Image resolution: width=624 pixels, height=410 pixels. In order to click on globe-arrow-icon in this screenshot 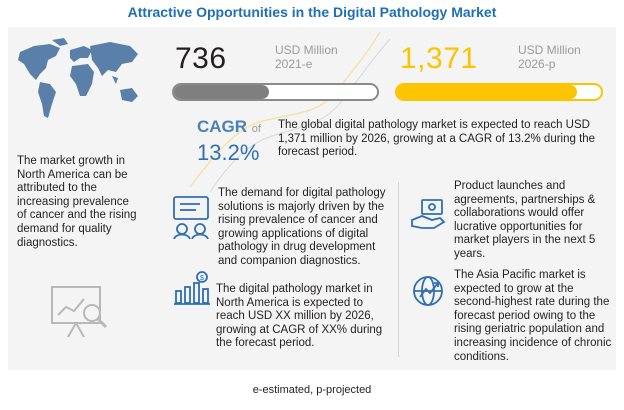, I will do `click(428, 291)`.